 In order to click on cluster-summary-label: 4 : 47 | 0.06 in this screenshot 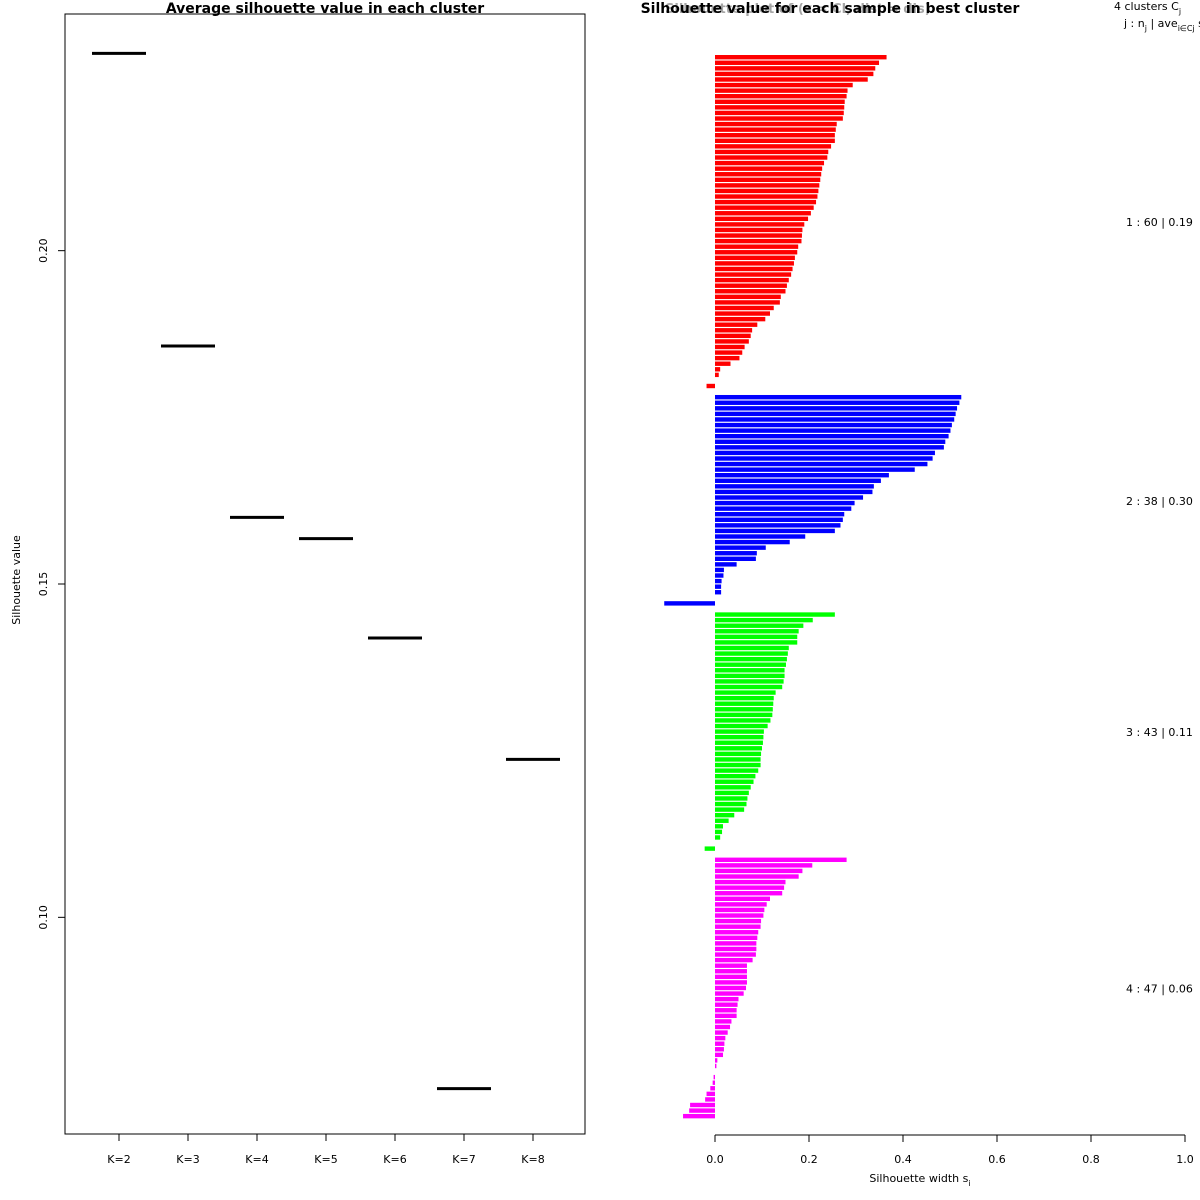, I will do `click(1159, 989)`.